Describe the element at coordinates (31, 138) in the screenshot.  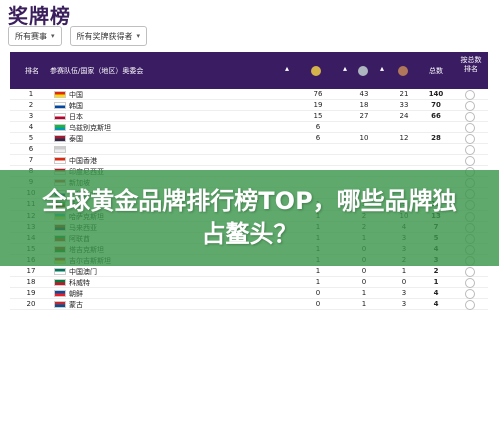
I see `rank-cell: 5` at that location.